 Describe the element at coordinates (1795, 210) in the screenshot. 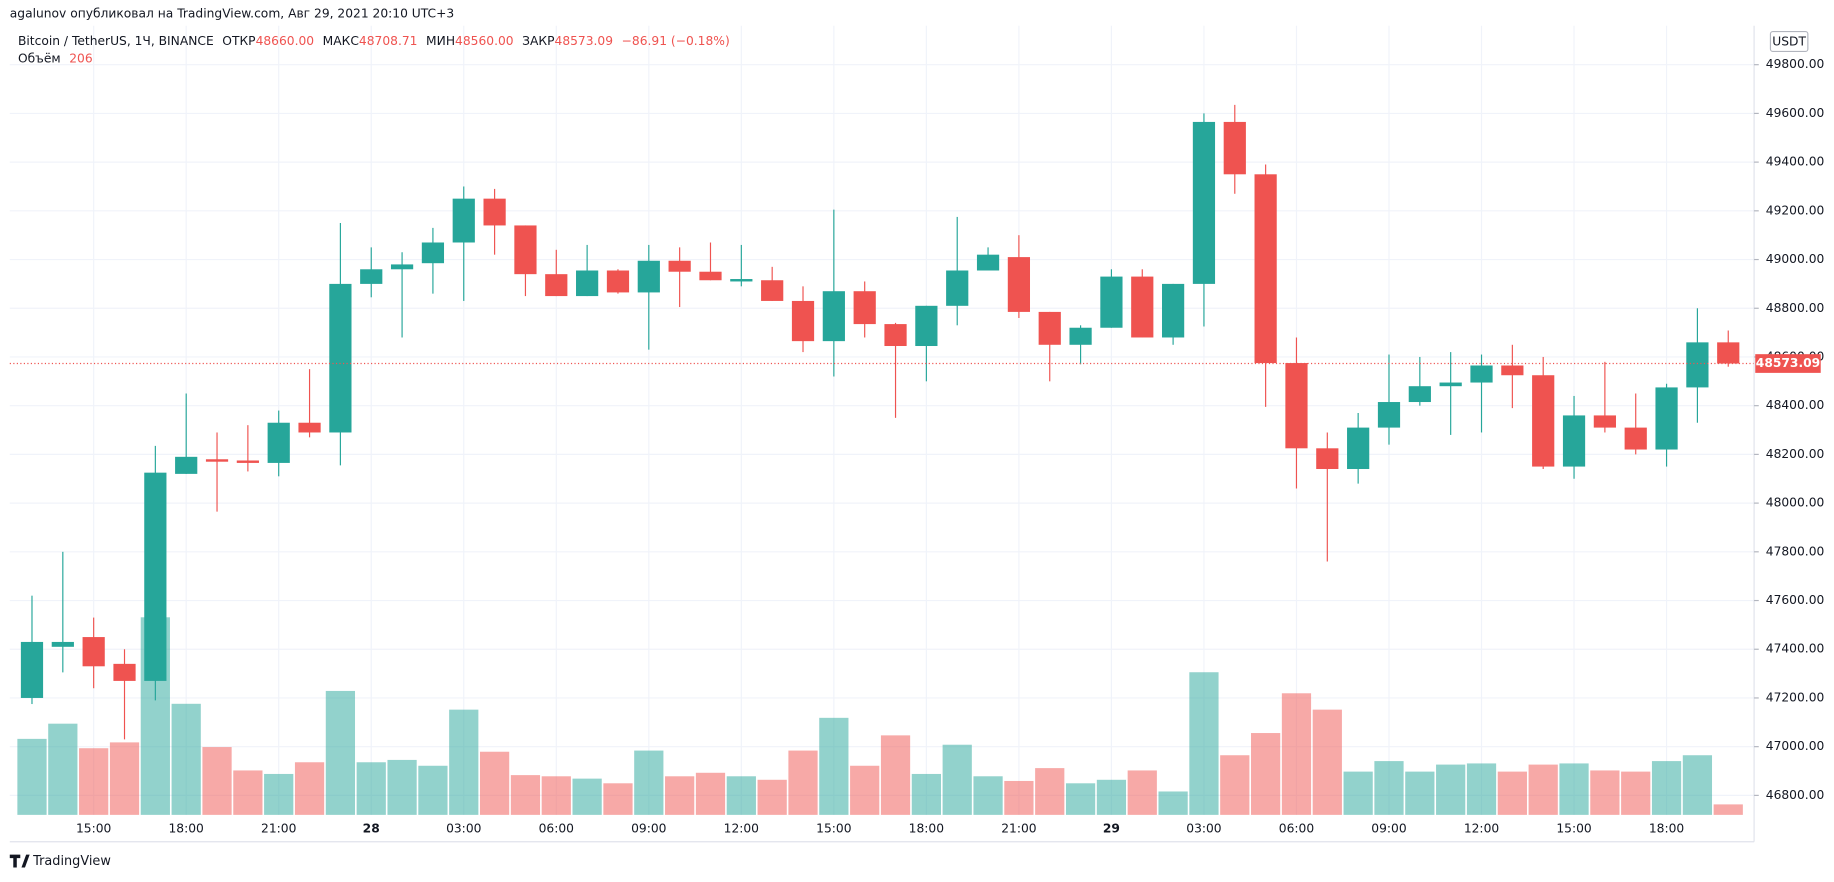

I see `y-tick-label: 49200.00` at that location.